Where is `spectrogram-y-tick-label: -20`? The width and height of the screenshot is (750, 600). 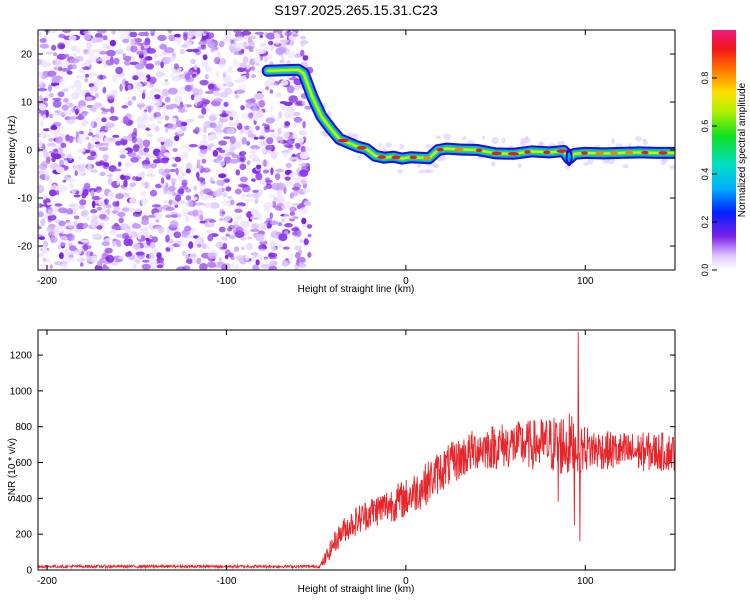
spectrogram-y-tick-label: -20 is located at coordinates (25, 247).